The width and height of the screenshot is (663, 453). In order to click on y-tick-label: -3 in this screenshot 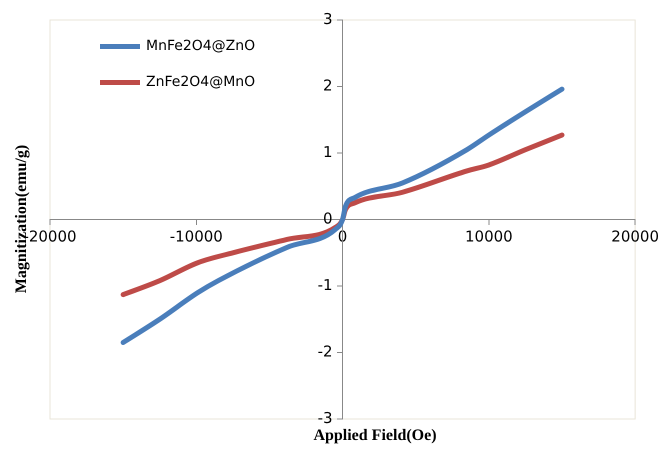, I will do `click(325, 417)`.